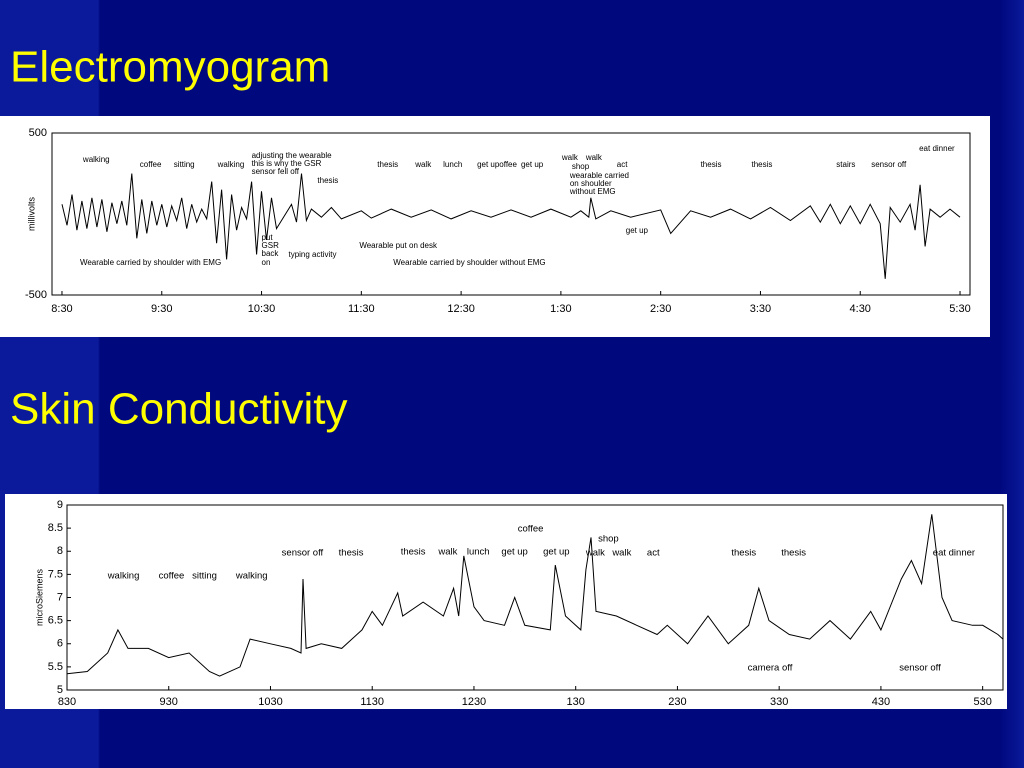 Image resolution: width=1024 pixels, height=768 pixels. What do you see at coordinates (271, 245) in the screenshot?
I see `annotation: GSR` at bounding box center [271, 245].